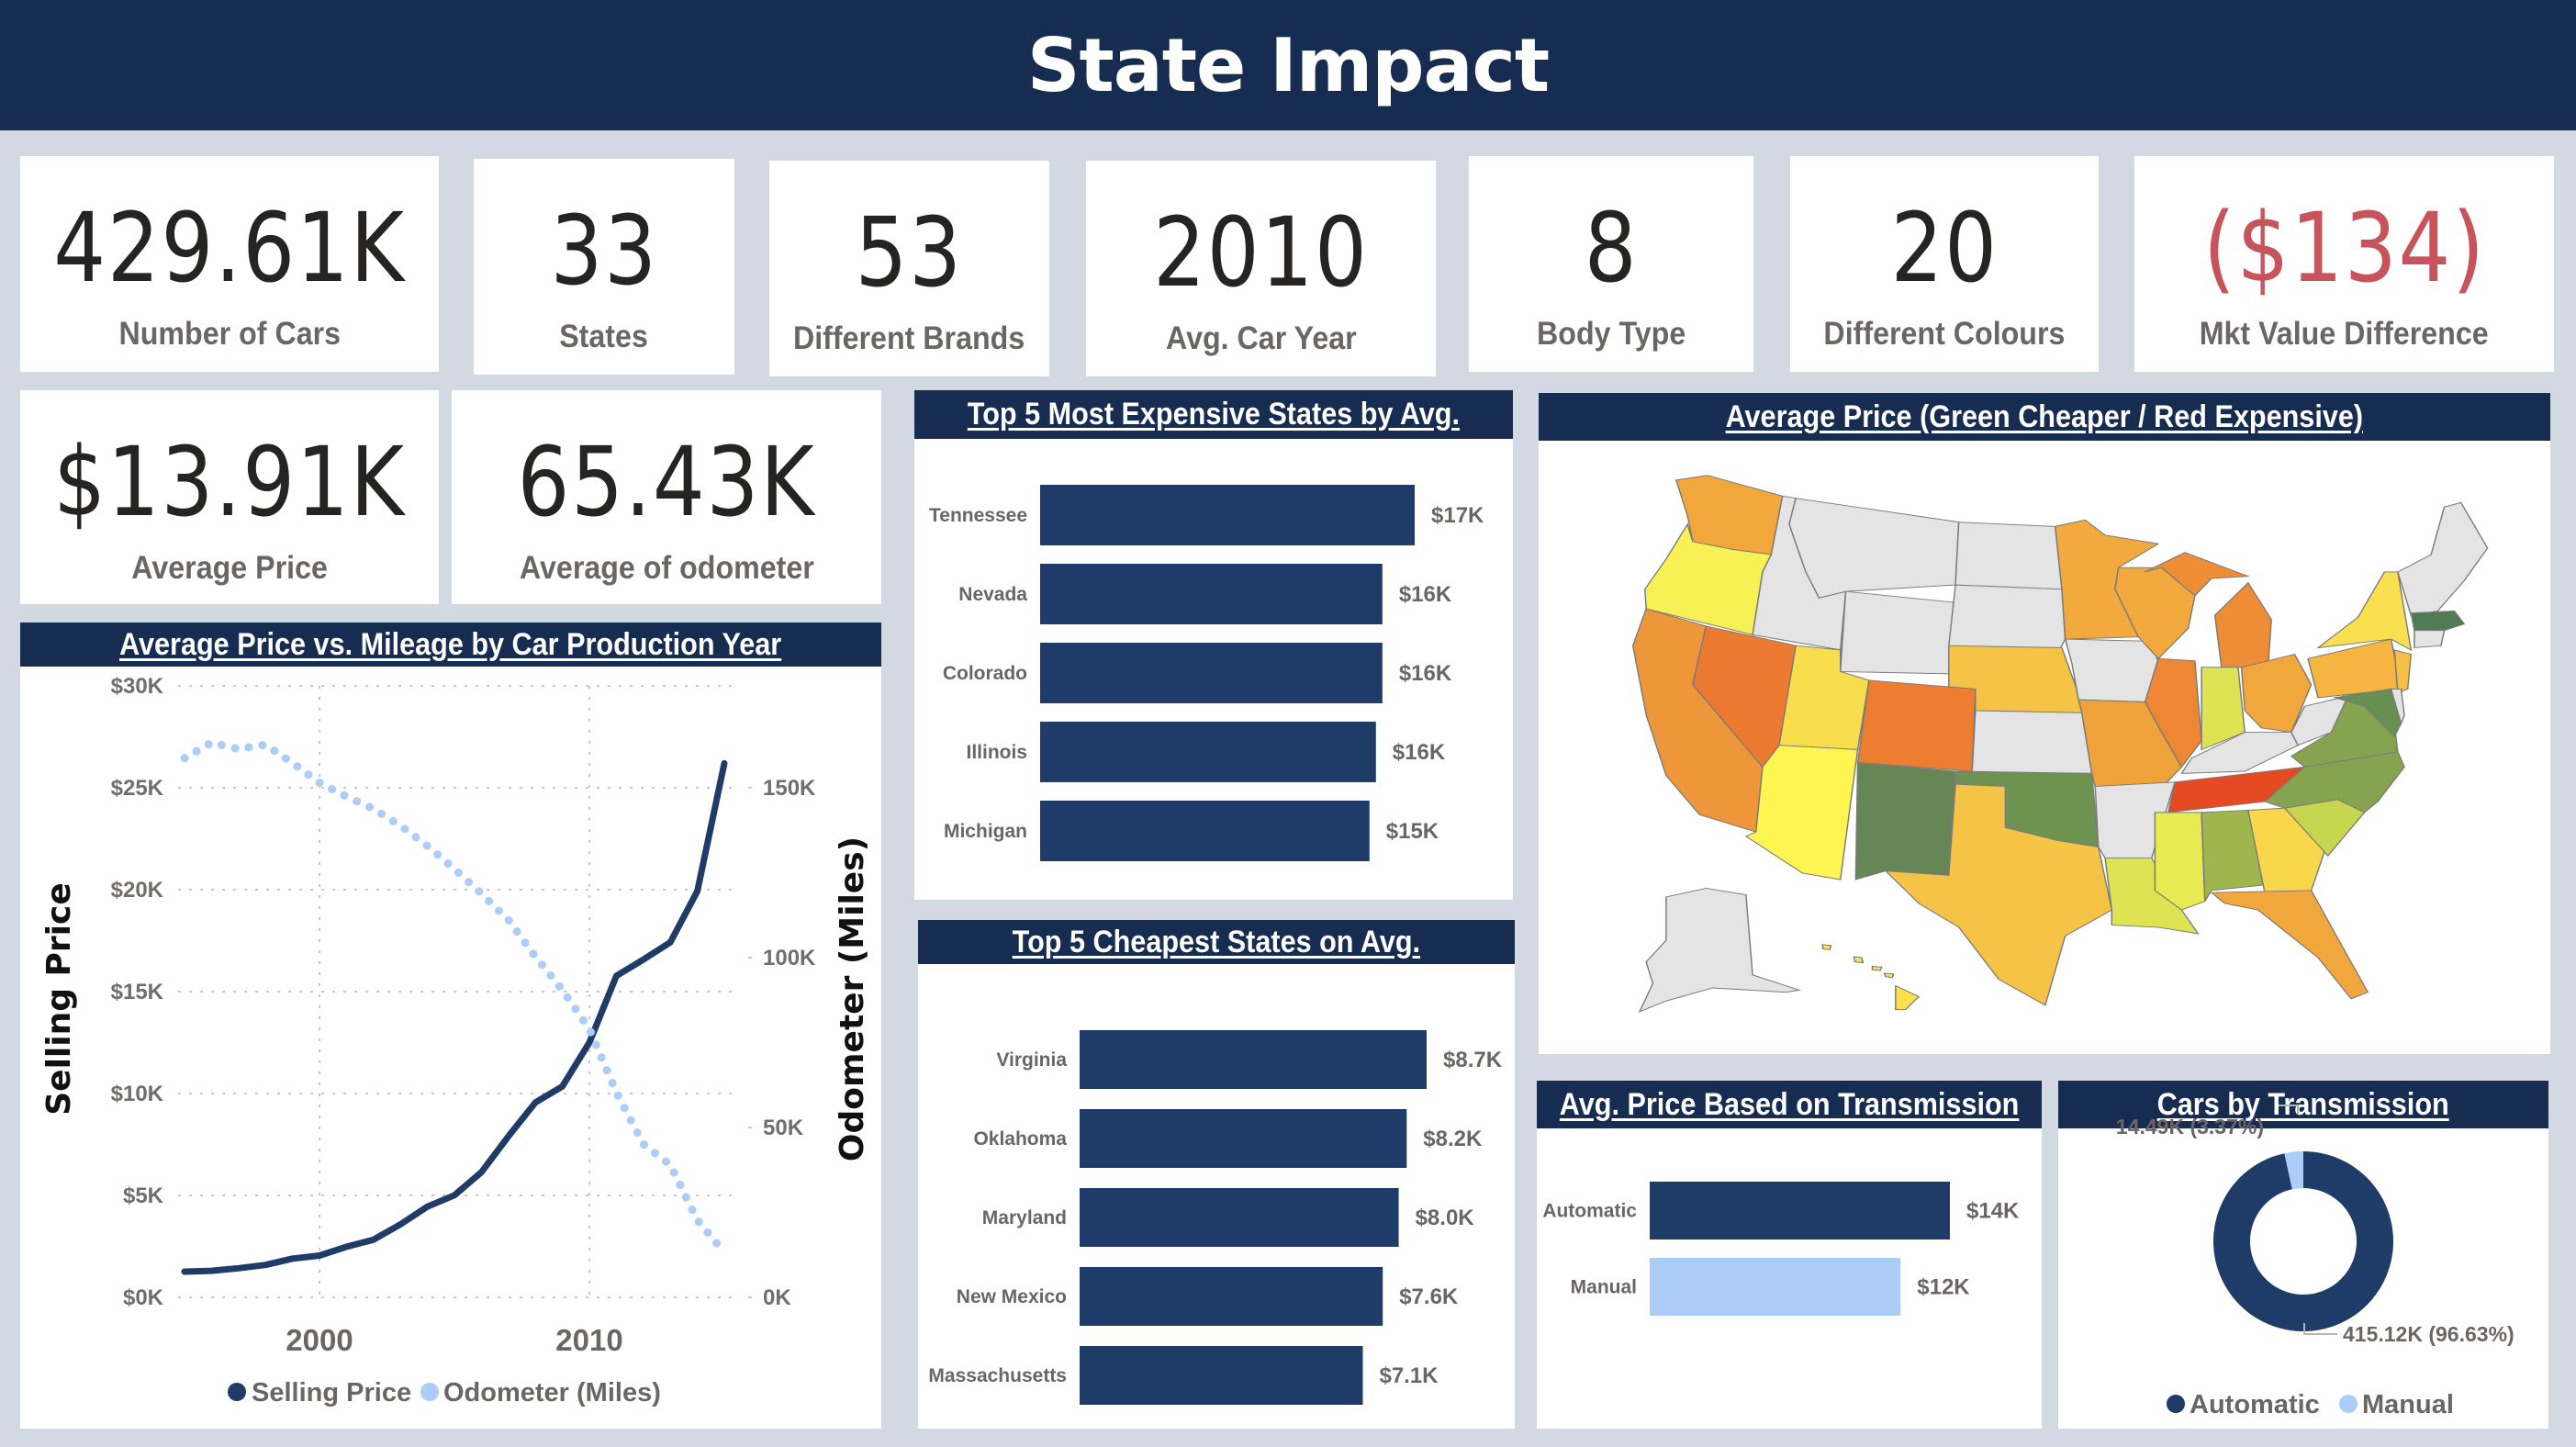  I want to click on state-mi, so click(2242, 625).